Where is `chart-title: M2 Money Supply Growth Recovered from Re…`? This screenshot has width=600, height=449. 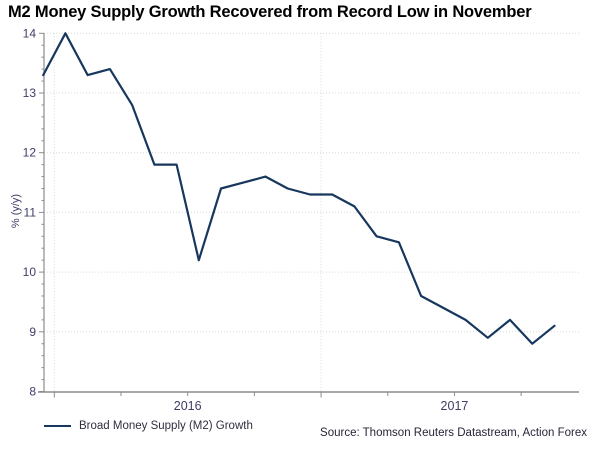
chart-title: M2 Money Supply Growth Recovered from Re… is located at coordinates (270, 12).